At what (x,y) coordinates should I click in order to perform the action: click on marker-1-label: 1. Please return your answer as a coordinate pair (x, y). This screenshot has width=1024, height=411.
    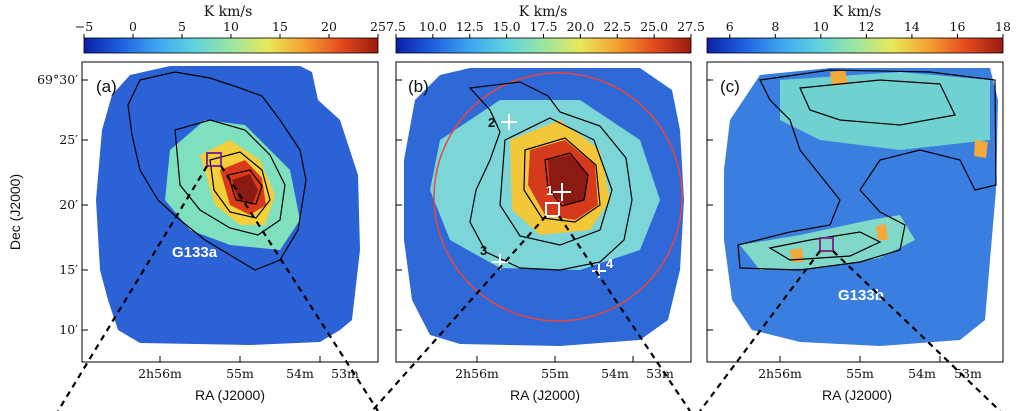
    Looking at the image, I should click on (549, 190).